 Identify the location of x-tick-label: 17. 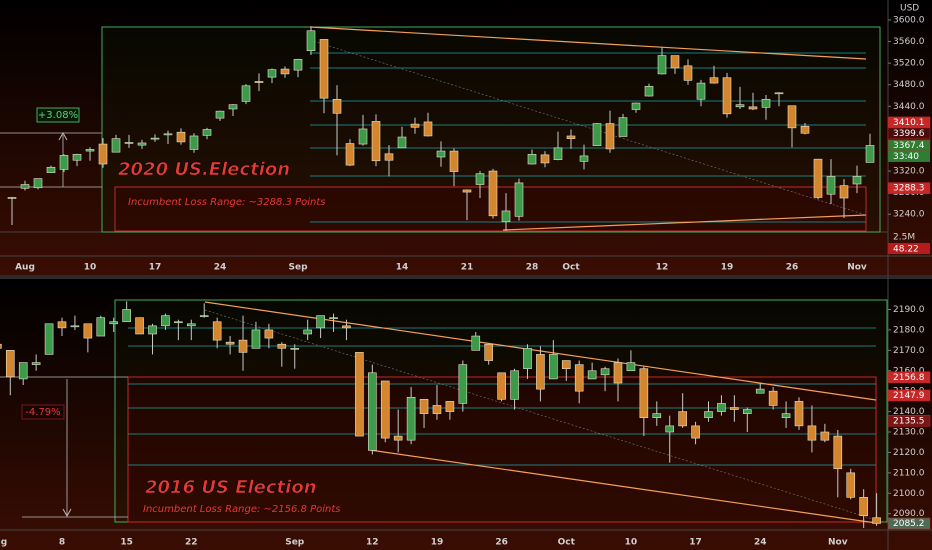
(695, 543).